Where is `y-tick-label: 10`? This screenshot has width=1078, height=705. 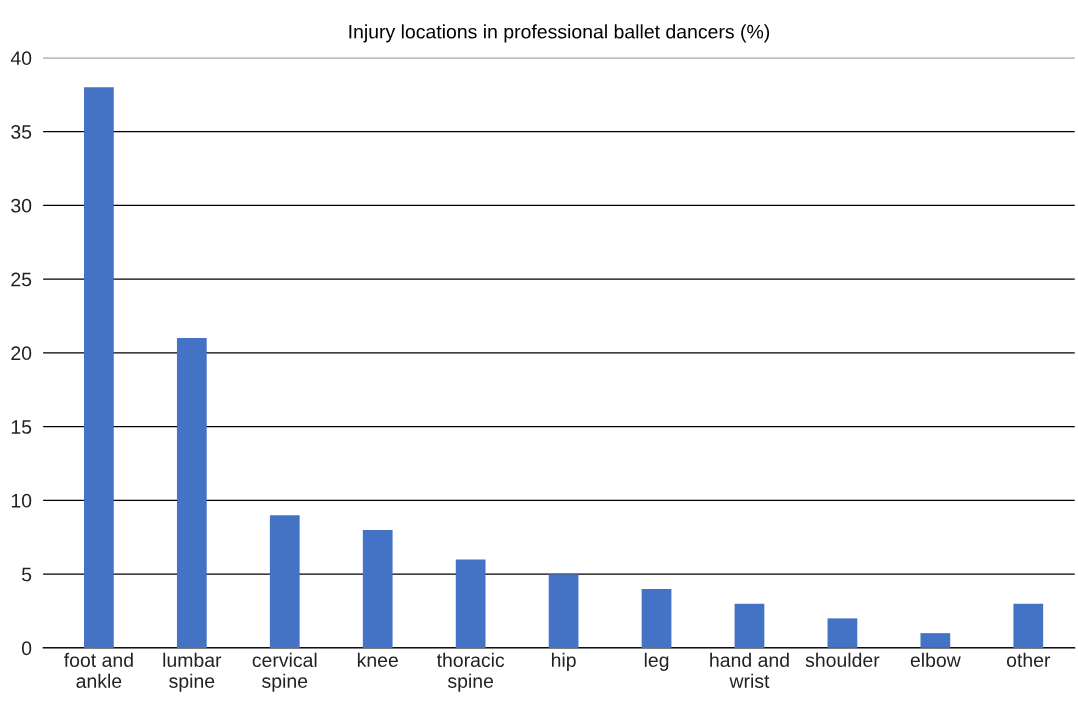
y-tick-label: 10 is located at coordinates (21, 500).